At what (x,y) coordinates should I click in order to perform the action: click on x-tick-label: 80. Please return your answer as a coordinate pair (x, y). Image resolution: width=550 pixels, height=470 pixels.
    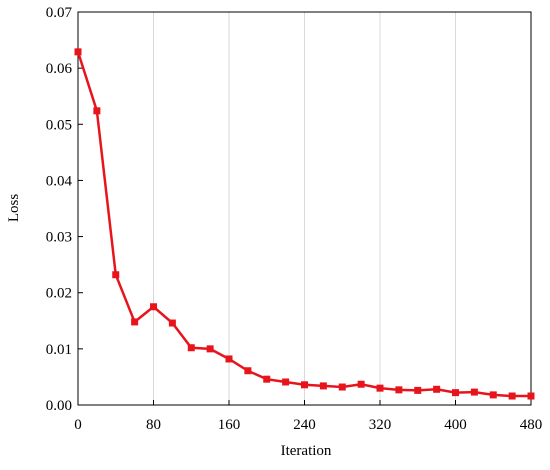
    Looking at the image, I should click on (153, 425).